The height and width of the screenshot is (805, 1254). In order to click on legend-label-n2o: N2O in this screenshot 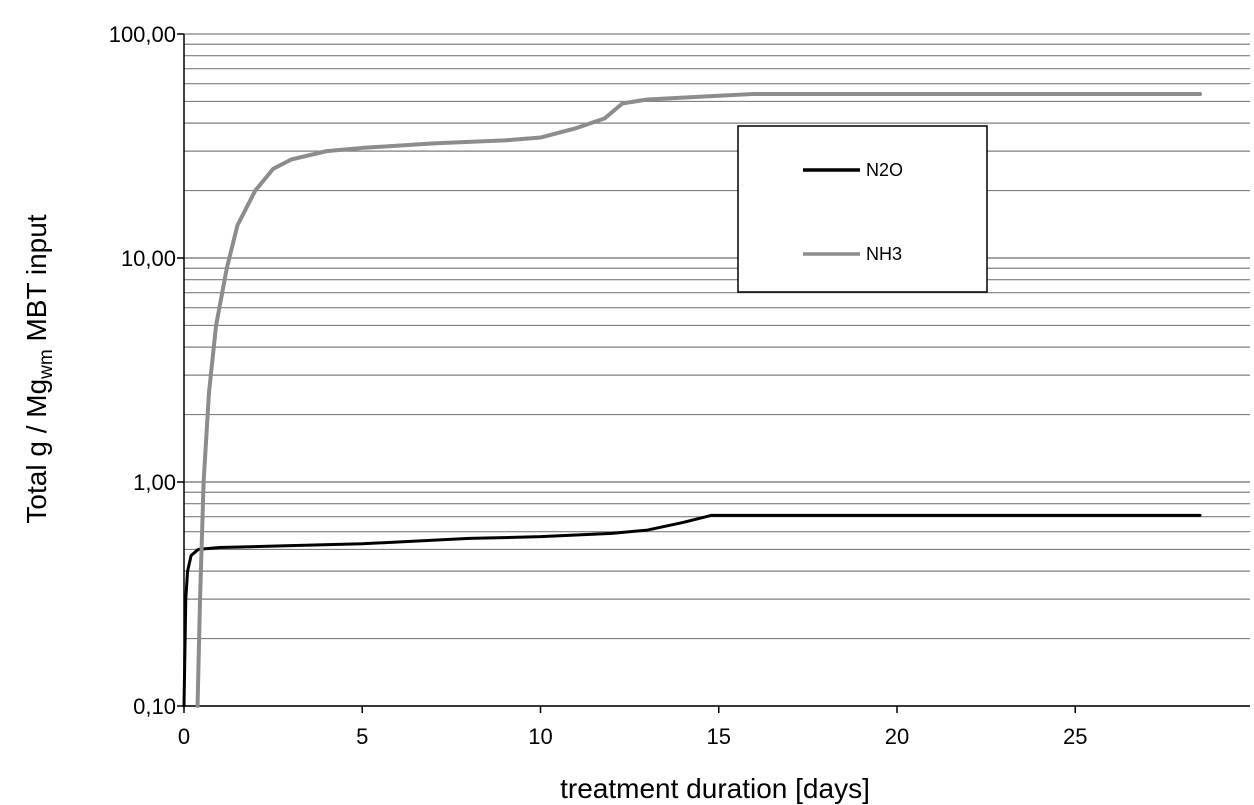, I will do `click(884, 170)`.